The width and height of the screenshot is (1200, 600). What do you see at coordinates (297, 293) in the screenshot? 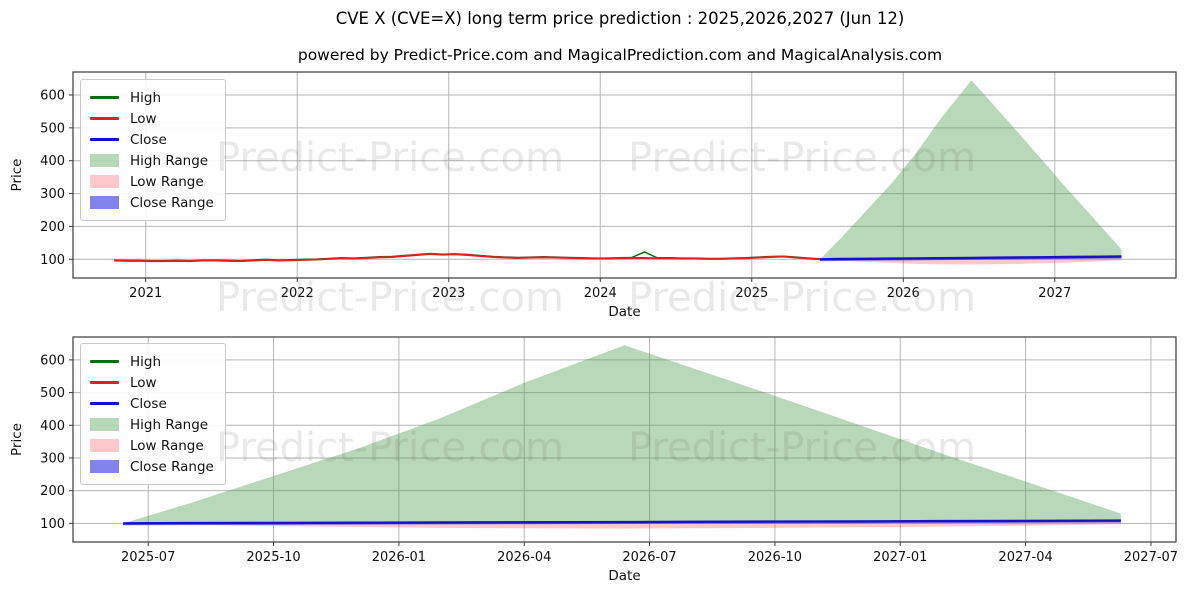
I see `x-tick-label: 2022` at bounding box center [297, 293].